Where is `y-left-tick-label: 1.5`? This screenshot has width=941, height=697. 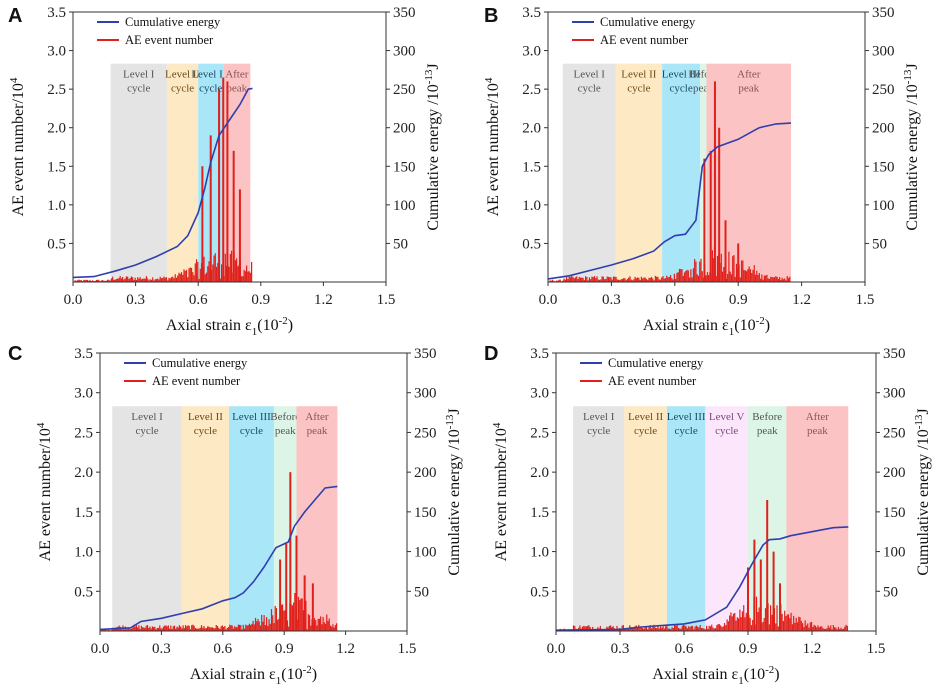 y-left-tick-label: 1.5 is located at coordinates (56, 167).